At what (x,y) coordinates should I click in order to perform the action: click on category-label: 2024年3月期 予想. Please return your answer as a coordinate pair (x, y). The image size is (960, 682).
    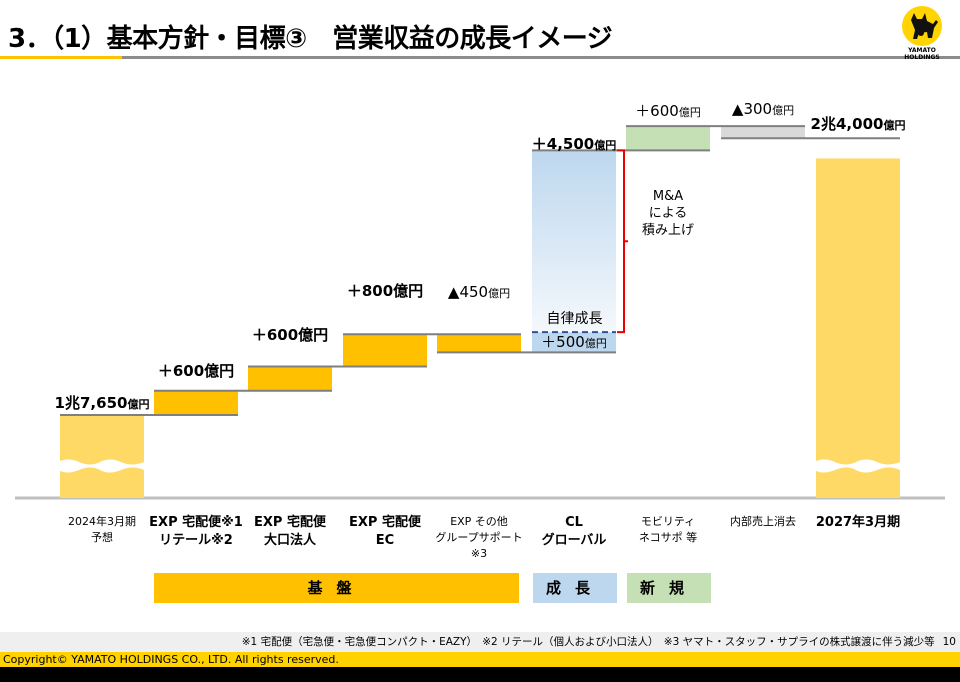
    Looking at the image, I should click on (102, 529).